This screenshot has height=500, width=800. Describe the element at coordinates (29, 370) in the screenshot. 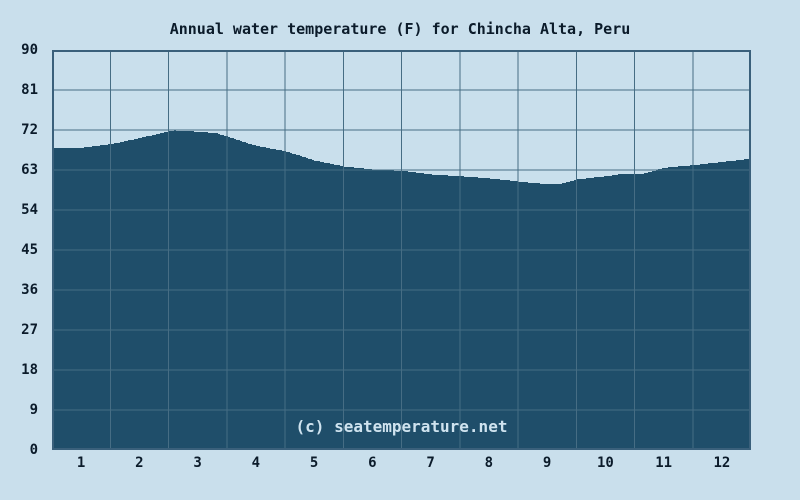

I see `y-tick-label: 18` at that location.